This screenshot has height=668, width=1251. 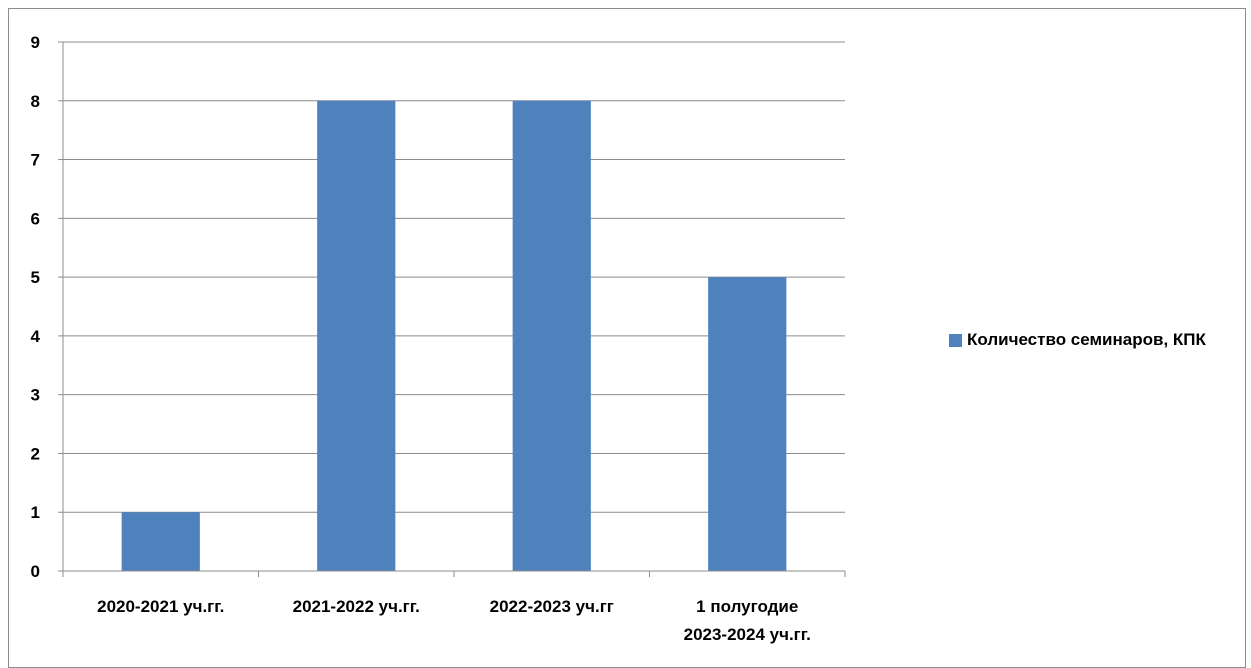 I want to click on y-tick-label: 3, so click(x=35, y=395).